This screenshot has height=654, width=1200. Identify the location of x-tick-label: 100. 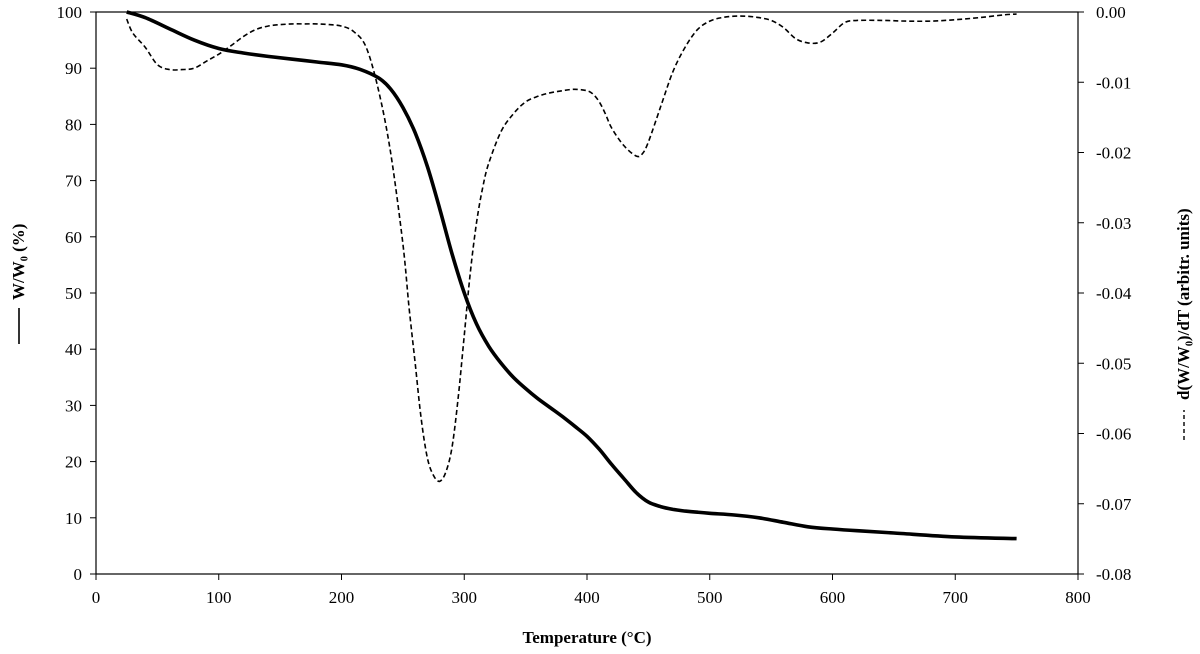
(219, 597).